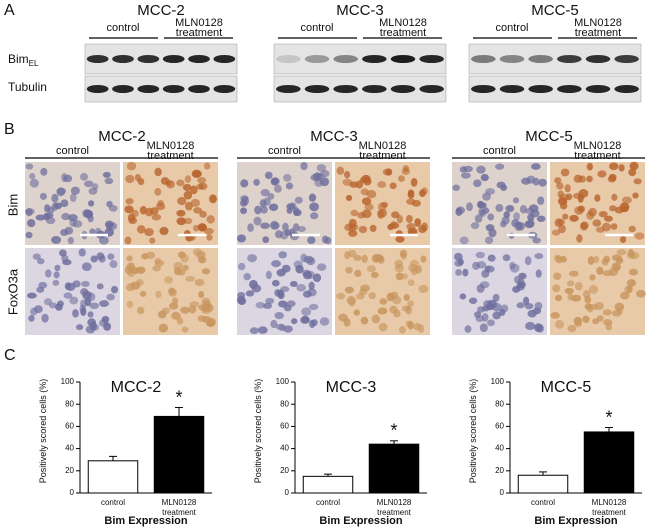 The width and height of the screenshot is (650, 528). I want to click on group-label: control, so click(72, 151).